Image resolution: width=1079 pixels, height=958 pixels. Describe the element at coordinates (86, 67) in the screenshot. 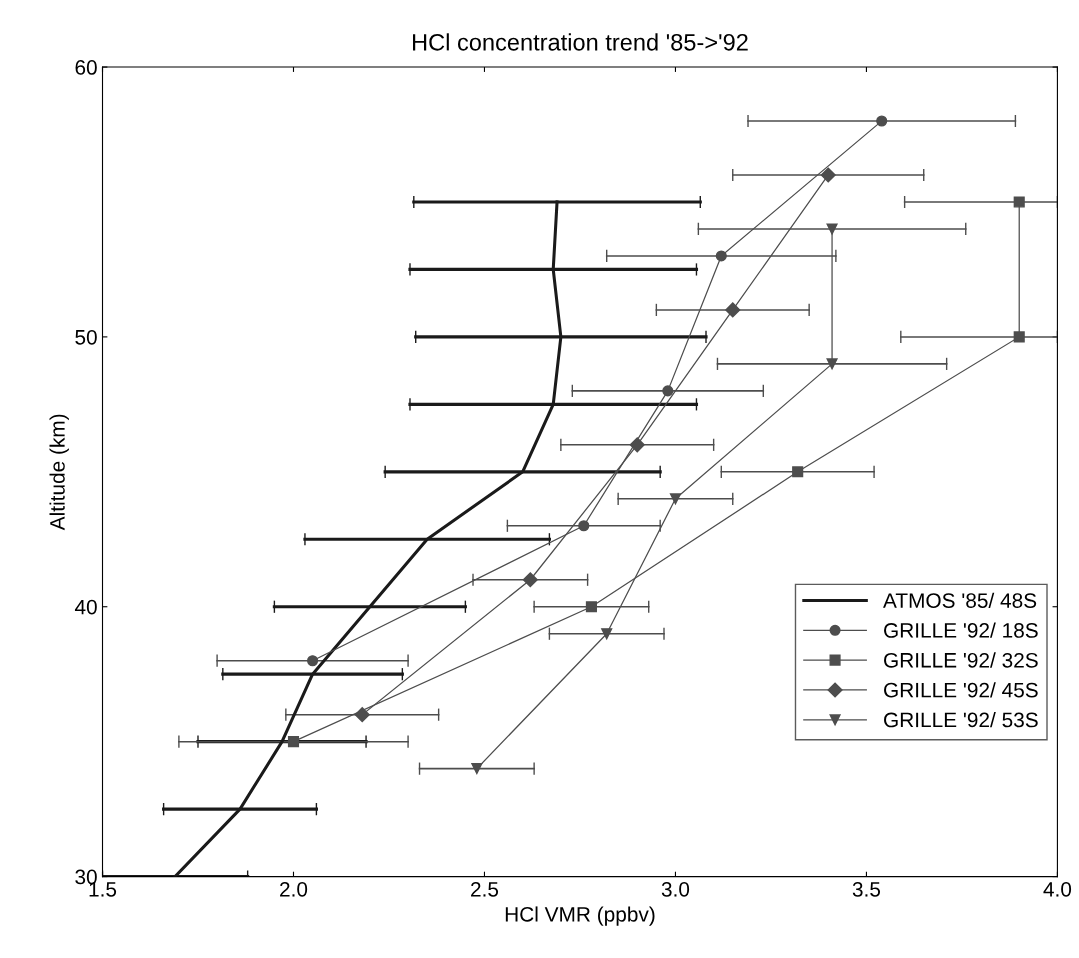

I see `y-tick-label: 60` at that location.